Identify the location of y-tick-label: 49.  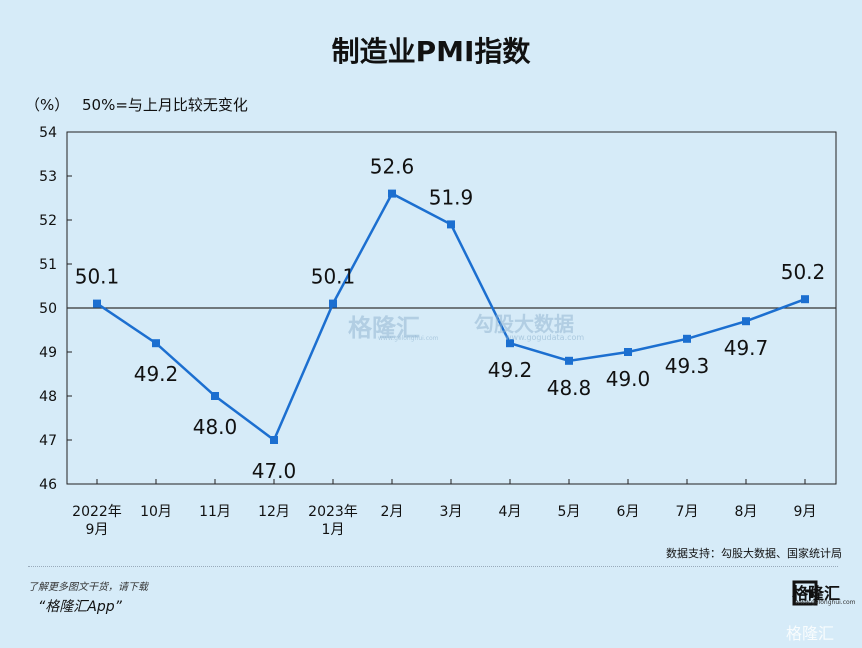
(48, 353).